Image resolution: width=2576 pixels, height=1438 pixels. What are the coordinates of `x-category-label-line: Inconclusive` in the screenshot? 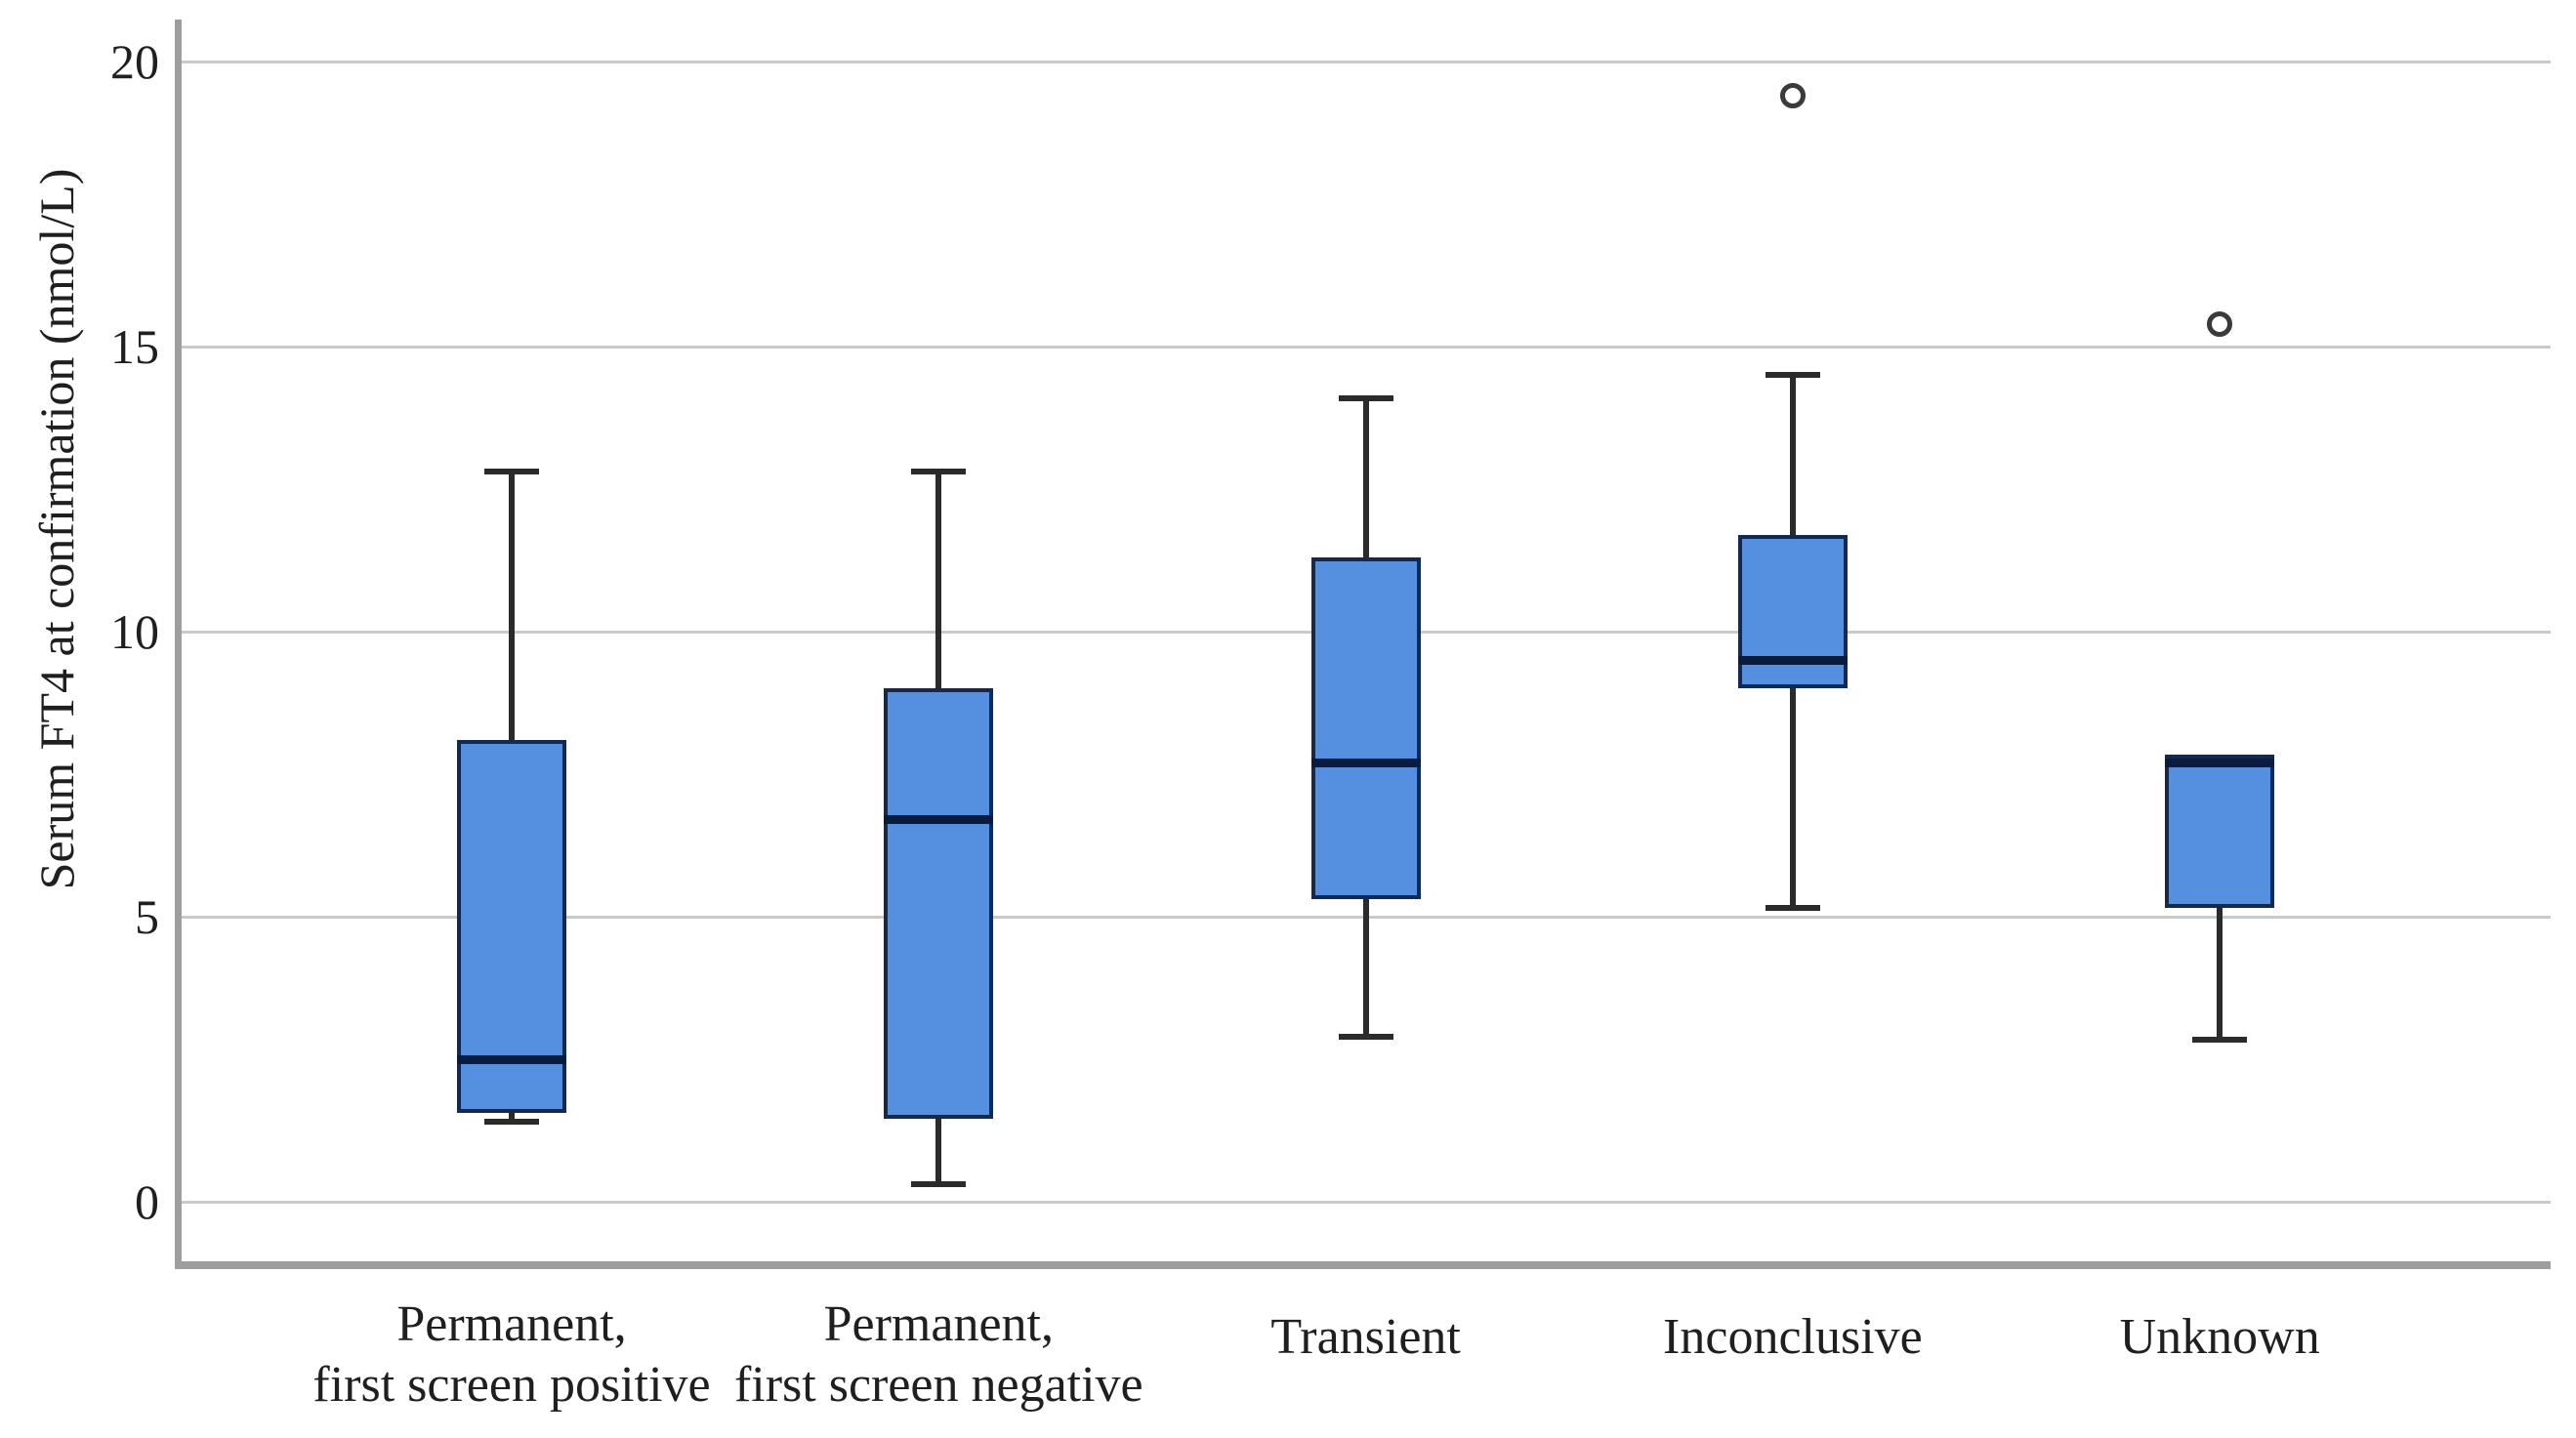 It's located at (1793, 1337).